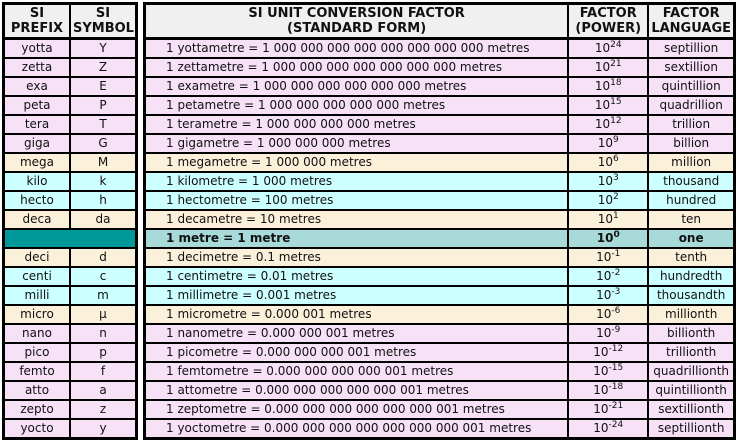 The image size is (738, 442). Describe the element at coordinates (103, 295) in the screenshot. I see `symbol-cell: m` at that location.